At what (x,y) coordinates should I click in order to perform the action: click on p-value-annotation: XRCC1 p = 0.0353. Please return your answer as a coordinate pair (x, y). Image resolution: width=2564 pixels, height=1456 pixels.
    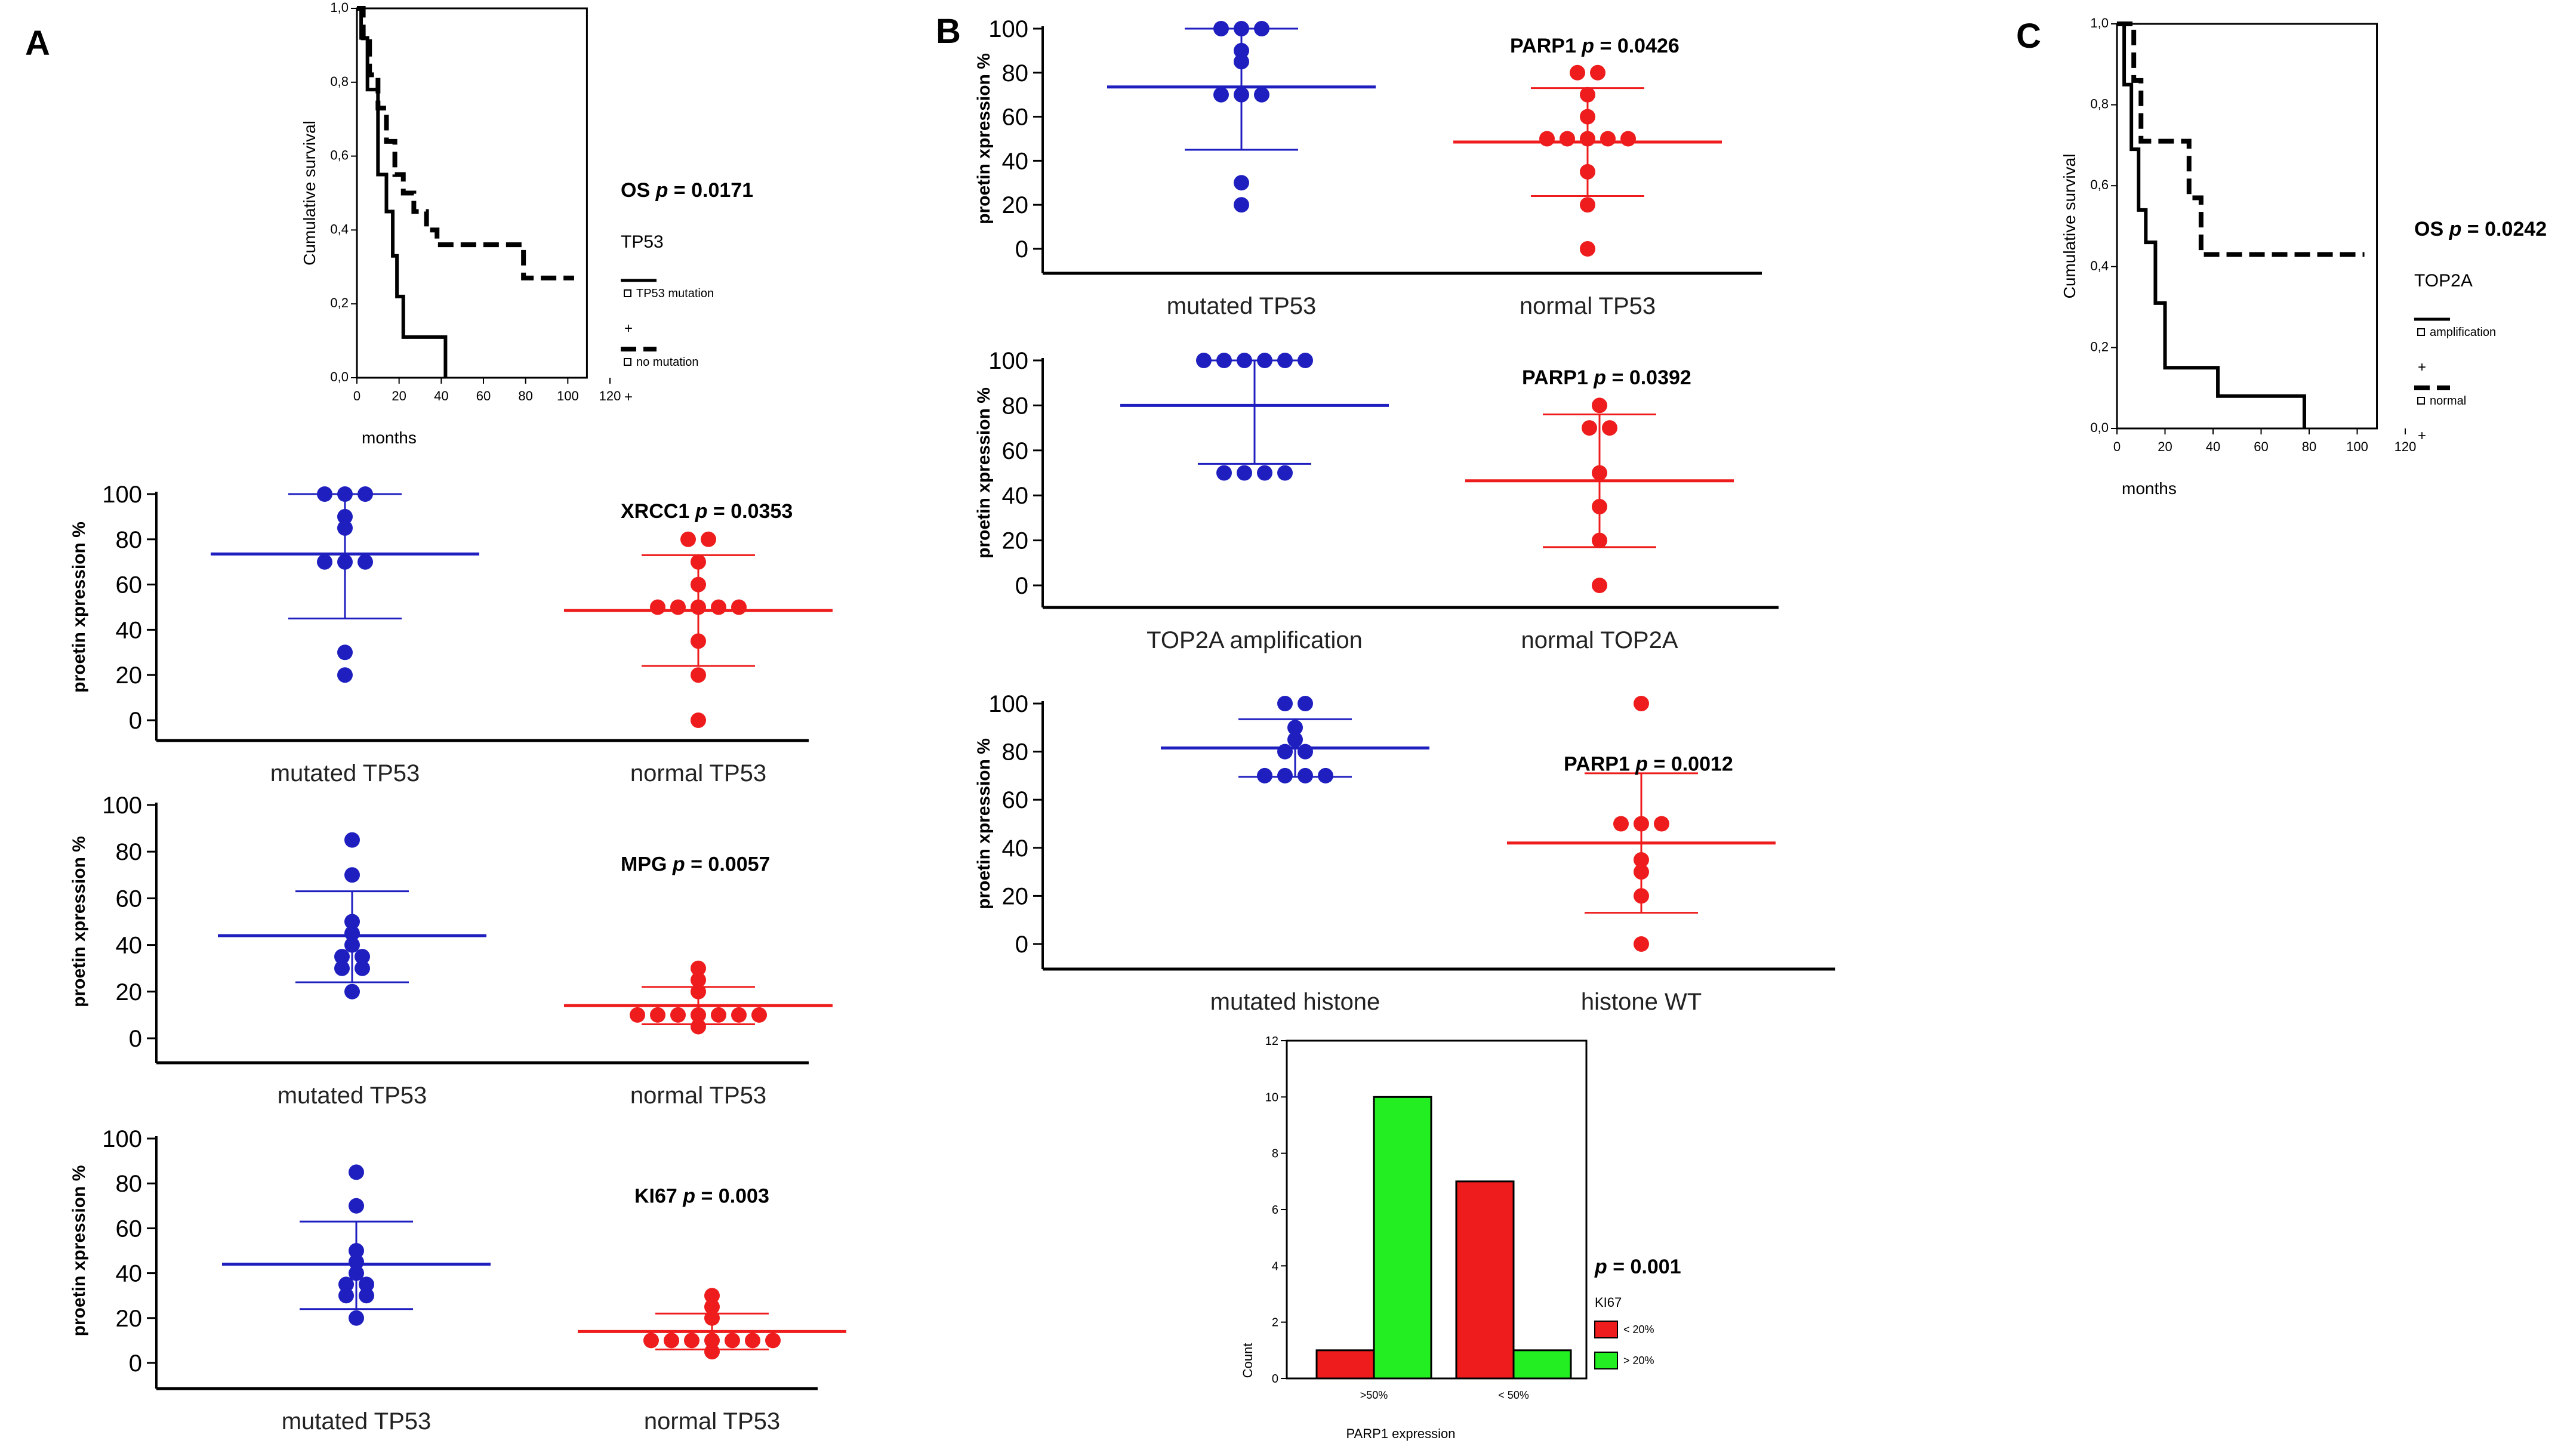
    Looking at the image, I should click on (707, 512).